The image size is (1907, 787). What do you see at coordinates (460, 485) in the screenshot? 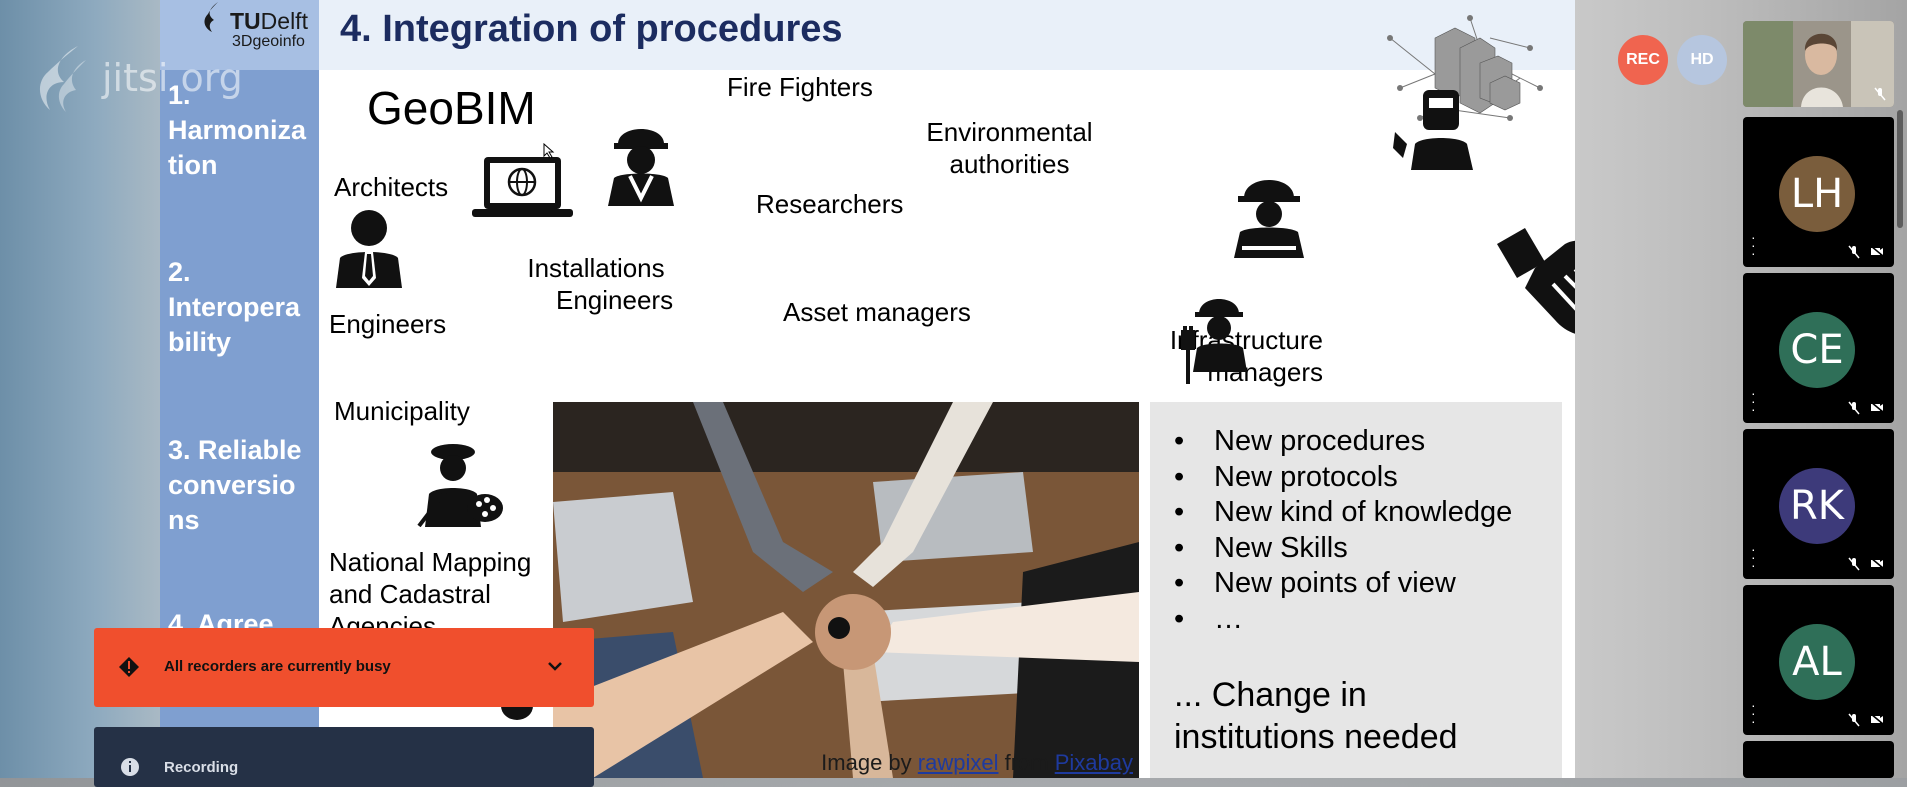
I see `cartographer-artist-icon` at bounding box center [460, 485].